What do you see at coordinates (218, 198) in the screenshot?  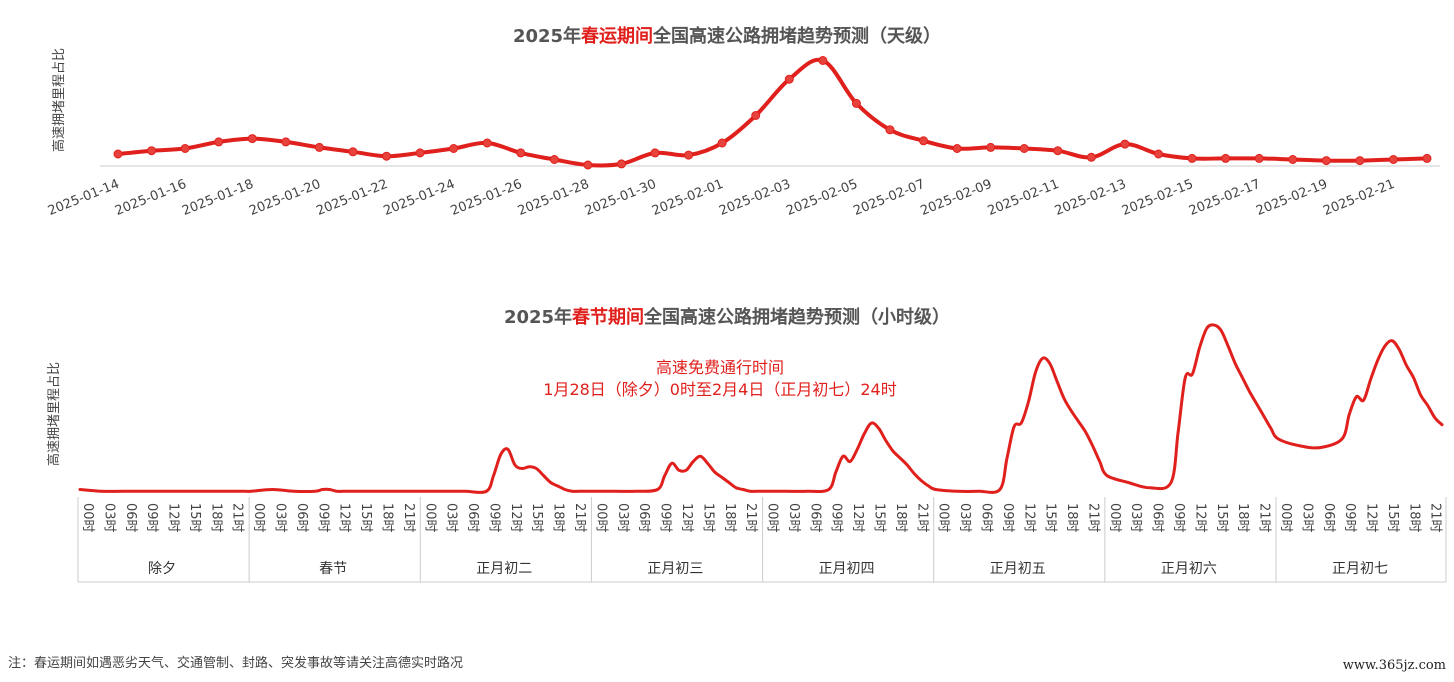 I see `top-x-tick-label: 2025-01-18` at bounding box center [218, 198].